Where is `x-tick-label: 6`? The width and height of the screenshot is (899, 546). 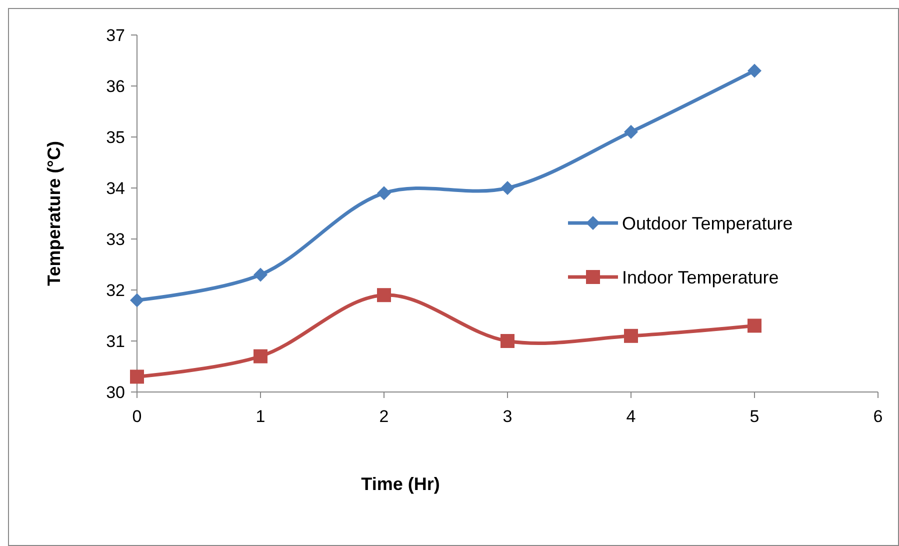
x-tick-label: 6 is located at coordinates (878, 416).